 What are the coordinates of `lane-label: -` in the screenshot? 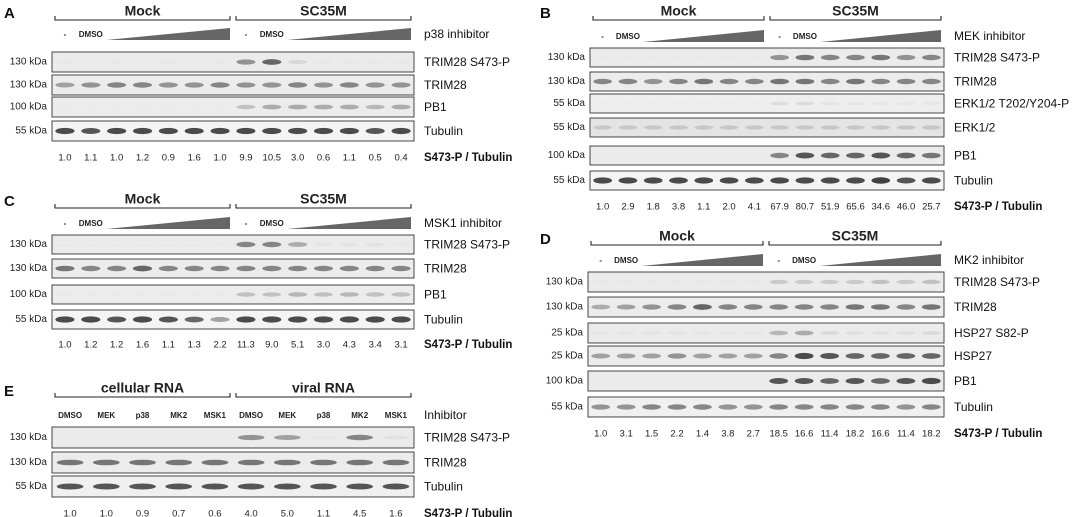 It's located at (778, 260).